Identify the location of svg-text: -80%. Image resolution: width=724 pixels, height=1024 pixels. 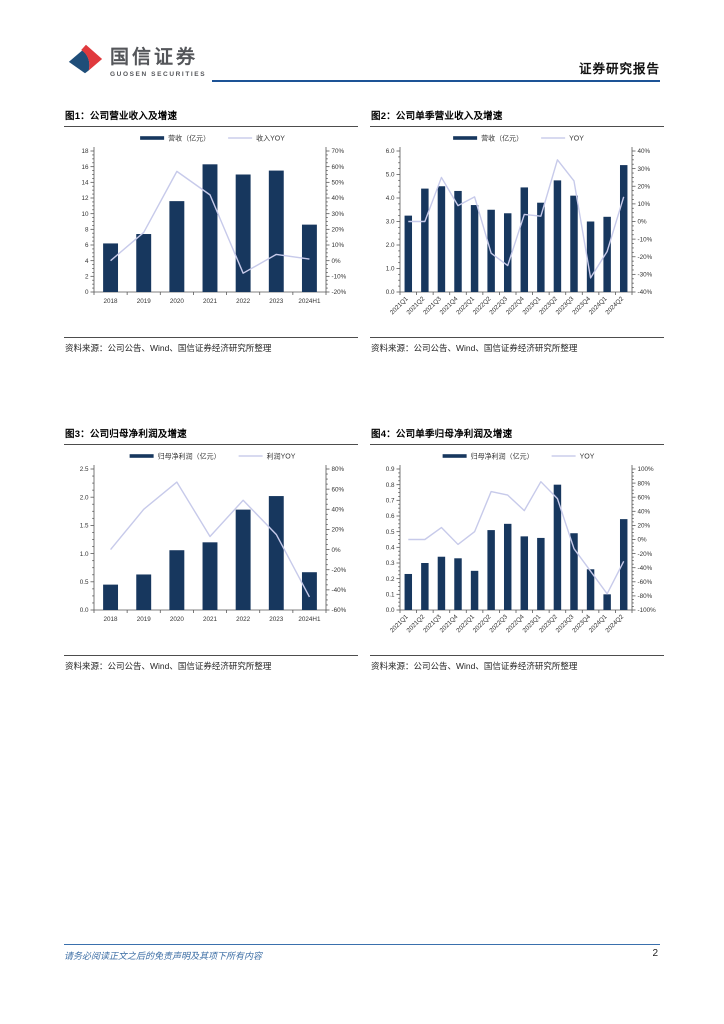
(645, 596).